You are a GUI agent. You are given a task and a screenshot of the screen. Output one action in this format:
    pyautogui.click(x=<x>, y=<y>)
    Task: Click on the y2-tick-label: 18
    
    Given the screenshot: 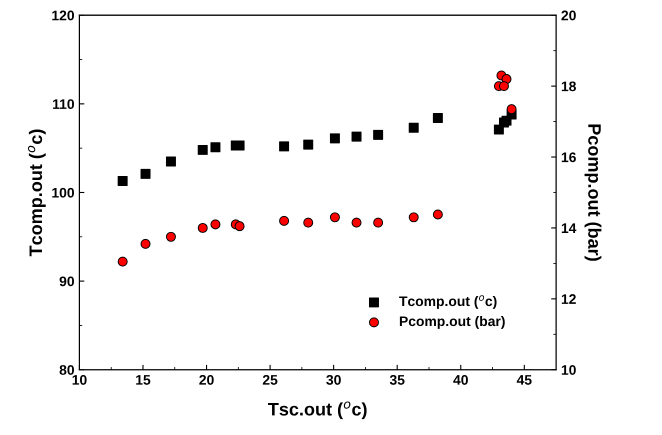 What is the action you would take?
    pyautogui.click(x=569, y=86)
    